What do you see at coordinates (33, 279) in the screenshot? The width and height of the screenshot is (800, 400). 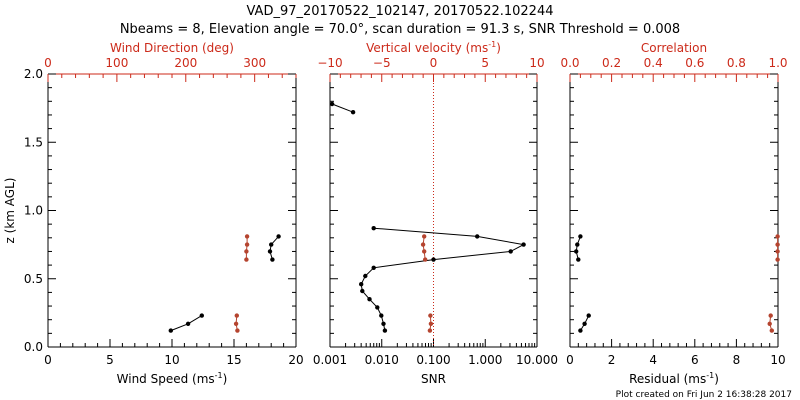 I see `y-tick-label: 0.5` at bounding box center [33, 279].